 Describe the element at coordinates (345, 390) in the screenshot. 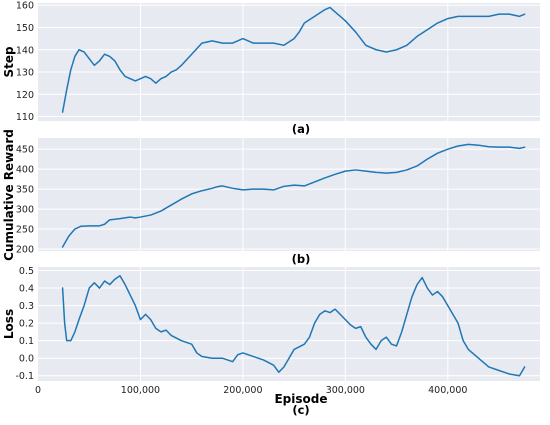

I see `x-tick-label-3: 300,000` at that location.